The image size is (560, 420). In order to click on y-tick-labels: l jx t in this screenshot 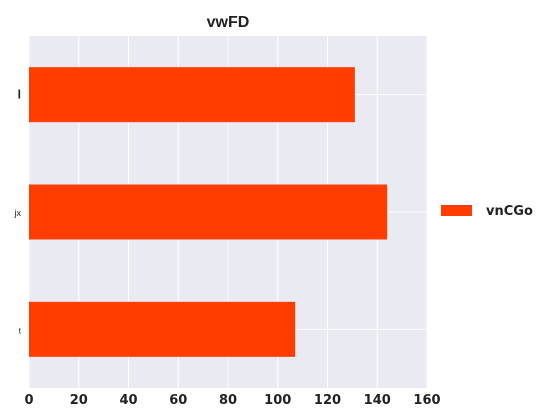, I will do `click(18, 212)`.